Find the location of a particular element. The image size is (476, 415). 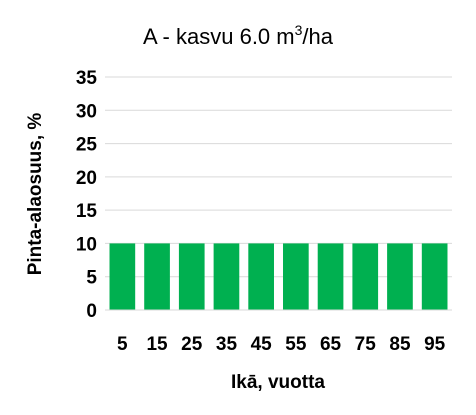

y-tick-label: 35 is located at coordinates (87, 78).